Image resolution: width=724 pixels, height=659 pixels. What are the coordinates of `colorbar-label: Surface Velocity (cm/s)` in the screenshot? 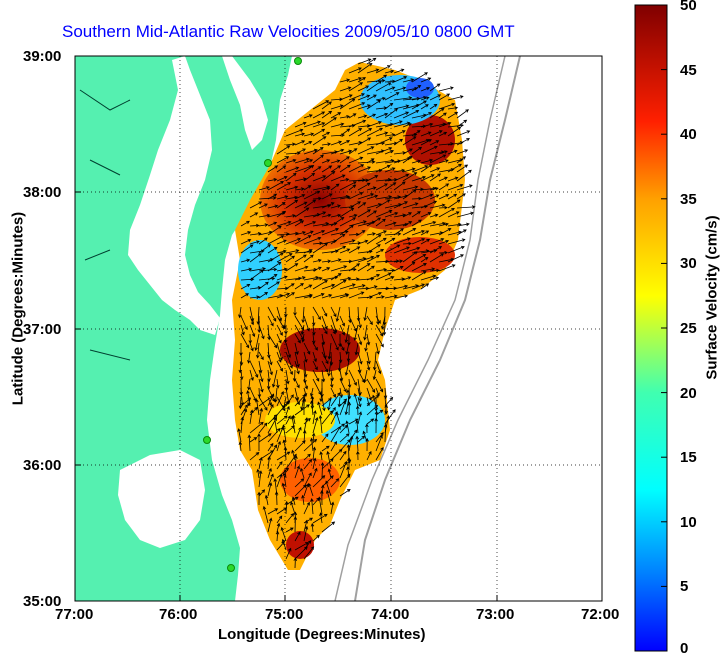 It's located at (712, 297).